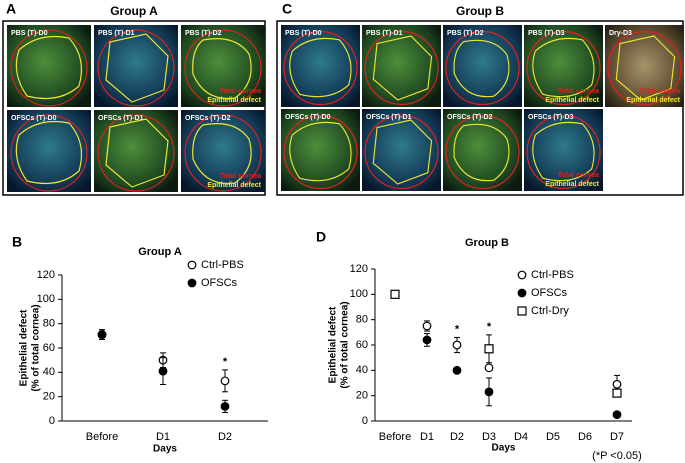  What do you see at coordinates (504, 448) in the screenshot?
I see `x-axis-label: Days` at bounding box center [504, 448].